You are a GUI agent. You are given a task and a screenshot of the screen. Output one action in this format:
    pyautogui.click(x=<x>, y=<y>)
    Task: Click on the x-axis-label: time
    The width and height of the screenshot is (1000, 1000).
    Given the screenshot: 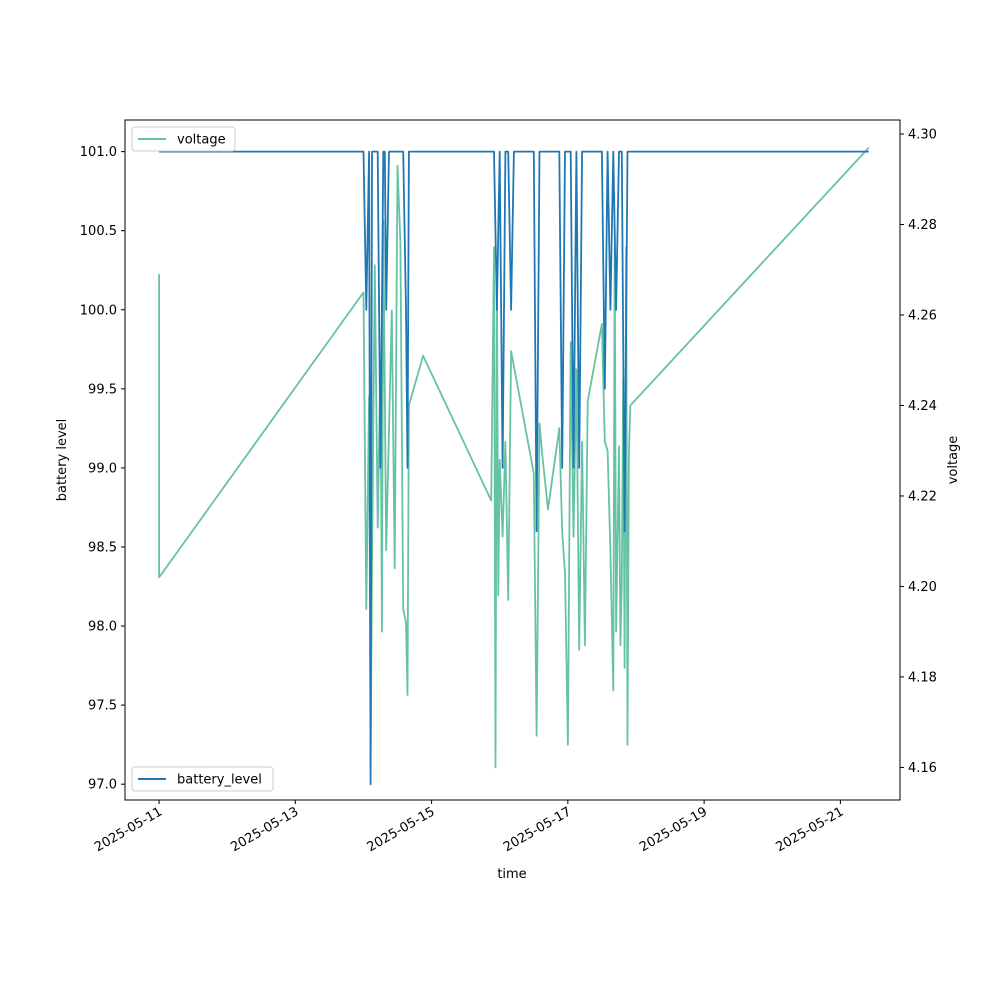 What is the action you would take?
    pyautogui.click(x=511, y=874)
    